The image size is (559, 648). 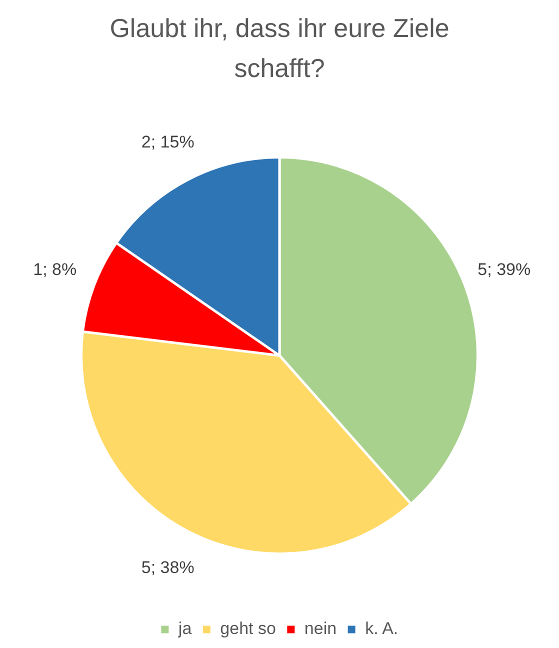 I want to click on data-label: 2; 15%, so click(x=167, y=142).